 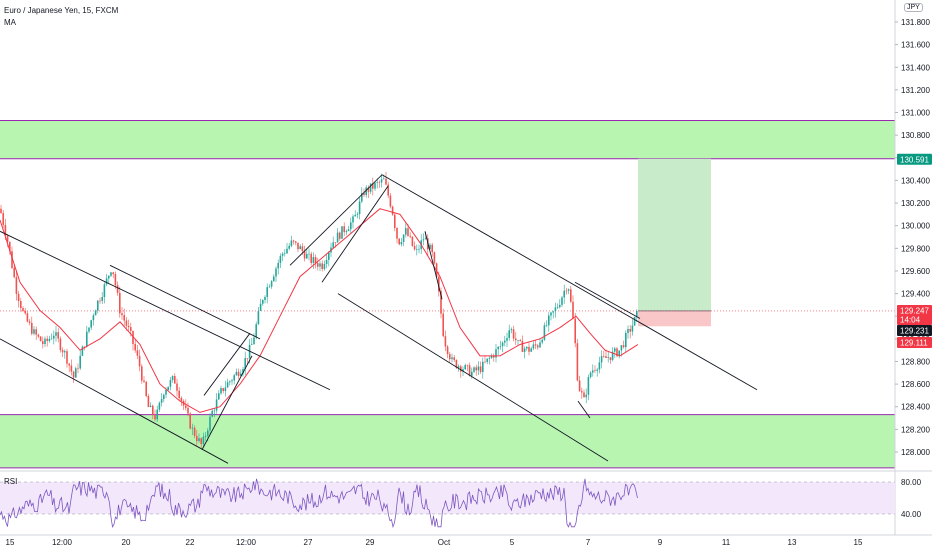 What do you see at coordinates (10, 22) in the screenshot?
I see `ma-indicator-label: MA` at bounding box center [10, 22].